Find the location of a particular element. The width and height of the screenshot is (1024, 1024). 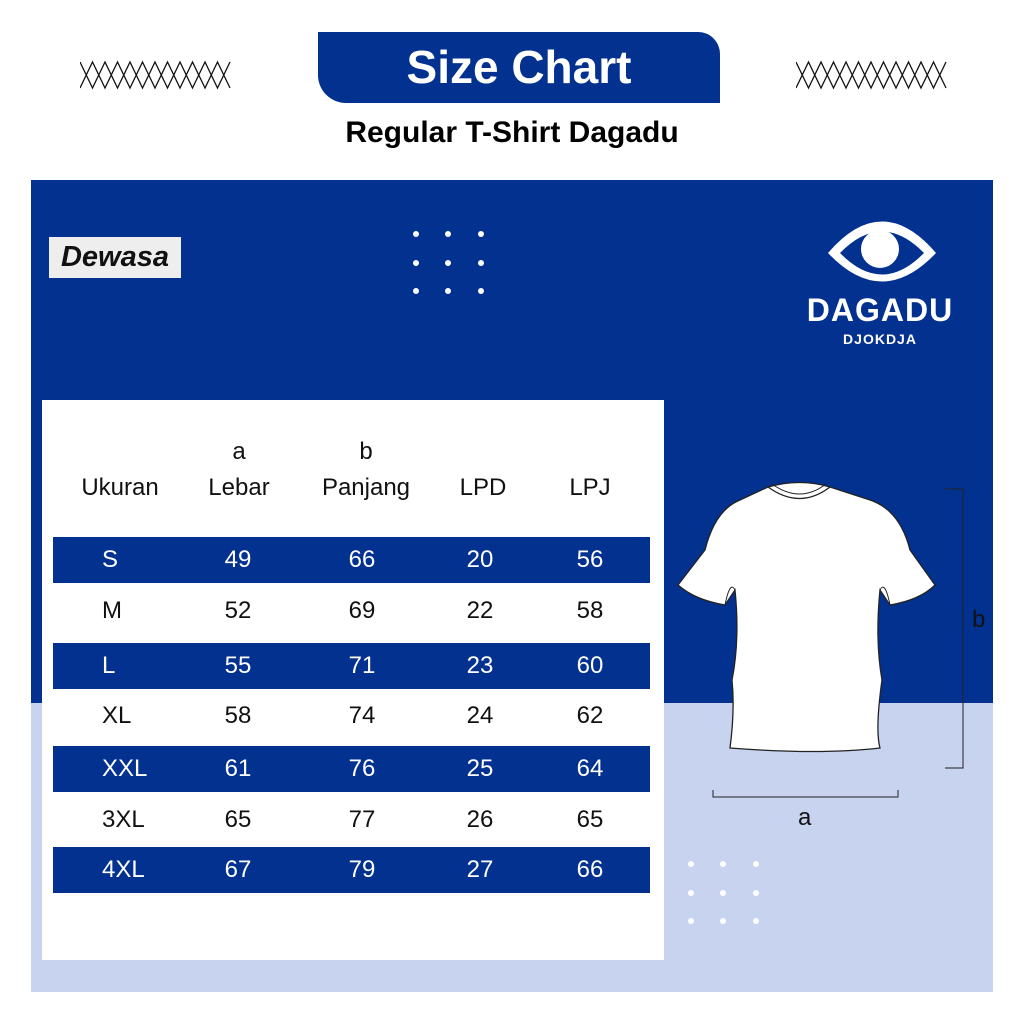

eye-icon is located at coordinates (882, 251).